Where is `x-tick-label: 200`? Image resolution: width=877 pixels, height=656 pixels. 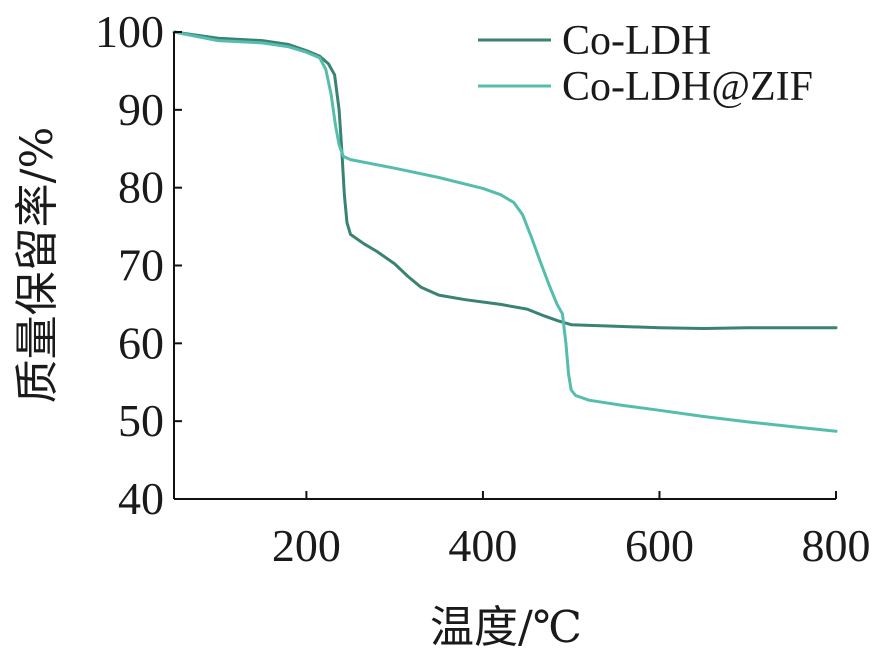
x-tick-label: 200 is located at coordinates (306, 545).